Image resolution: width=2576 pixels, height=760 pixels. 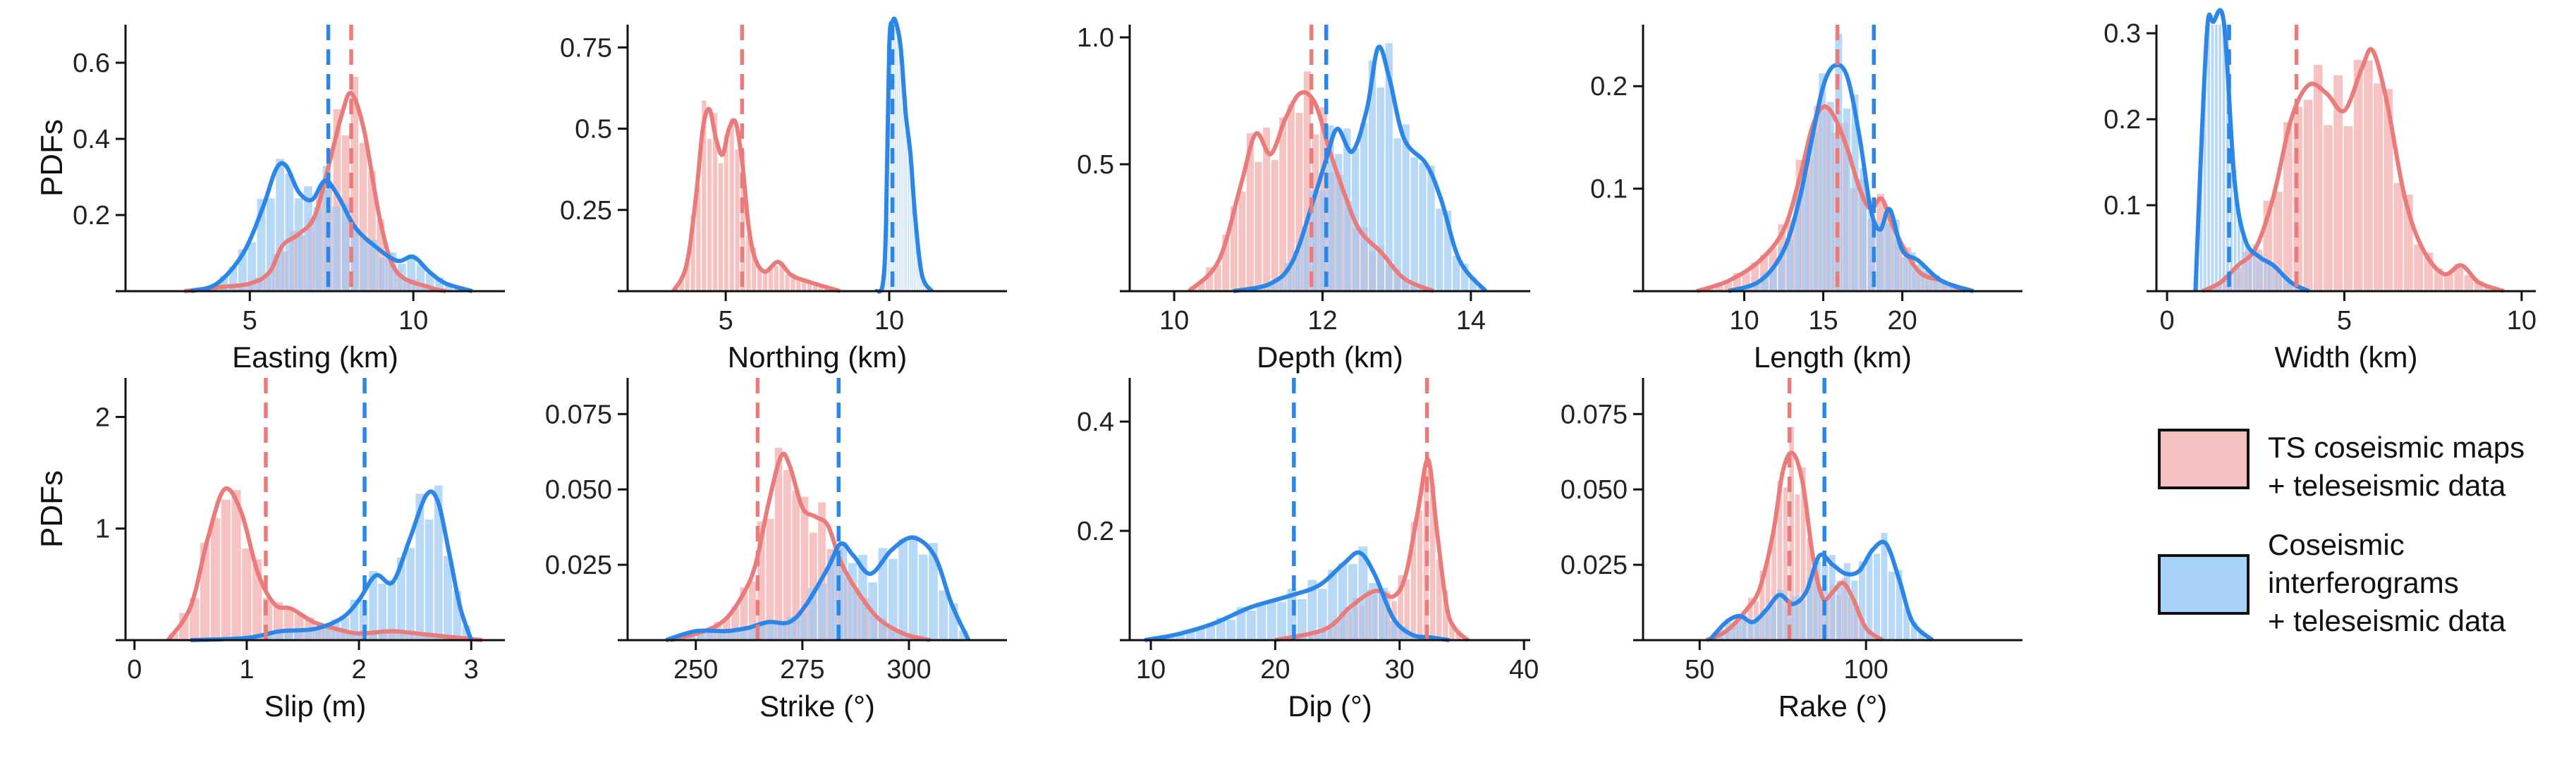 What do you see at coordinates (360, 670) in the screenshot?
I see `x-tick-label: 2` at bounding box center [360, 670].